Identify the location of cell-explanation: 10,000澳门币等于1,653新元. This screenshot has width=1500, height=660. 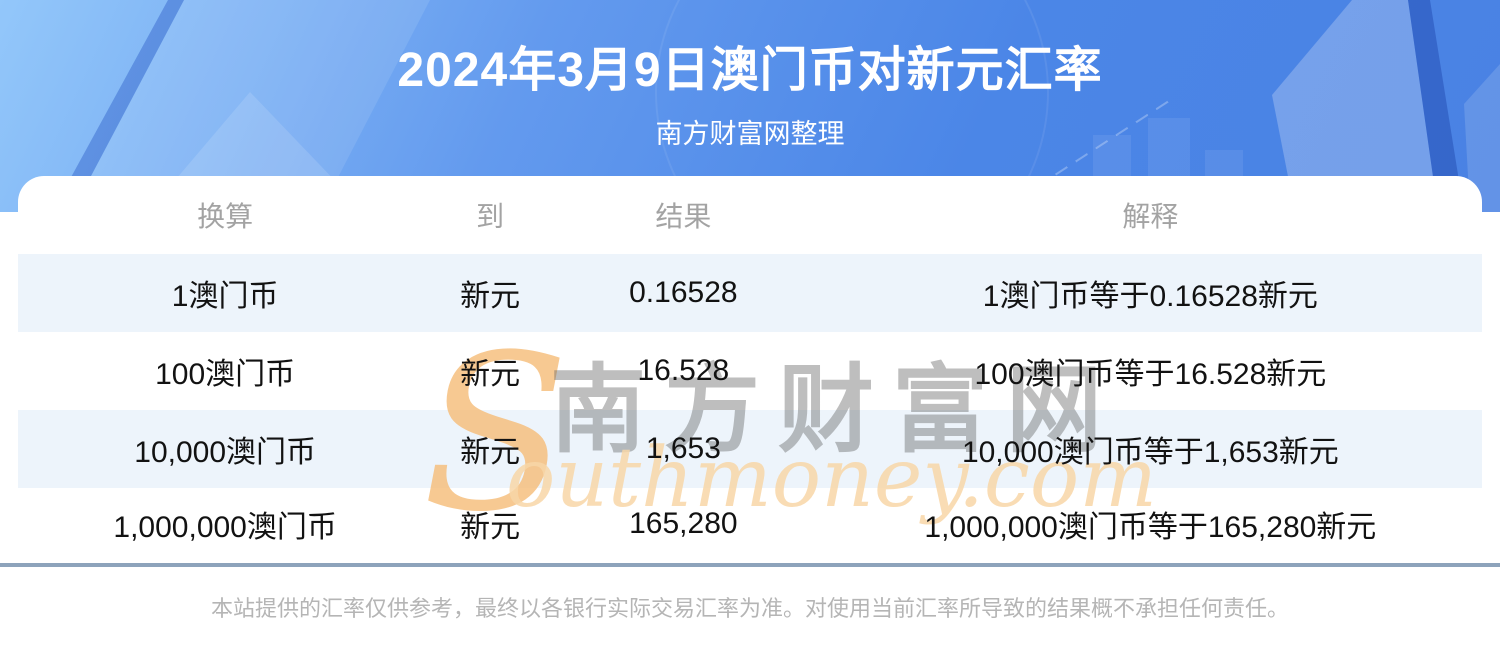
(1150, 452).